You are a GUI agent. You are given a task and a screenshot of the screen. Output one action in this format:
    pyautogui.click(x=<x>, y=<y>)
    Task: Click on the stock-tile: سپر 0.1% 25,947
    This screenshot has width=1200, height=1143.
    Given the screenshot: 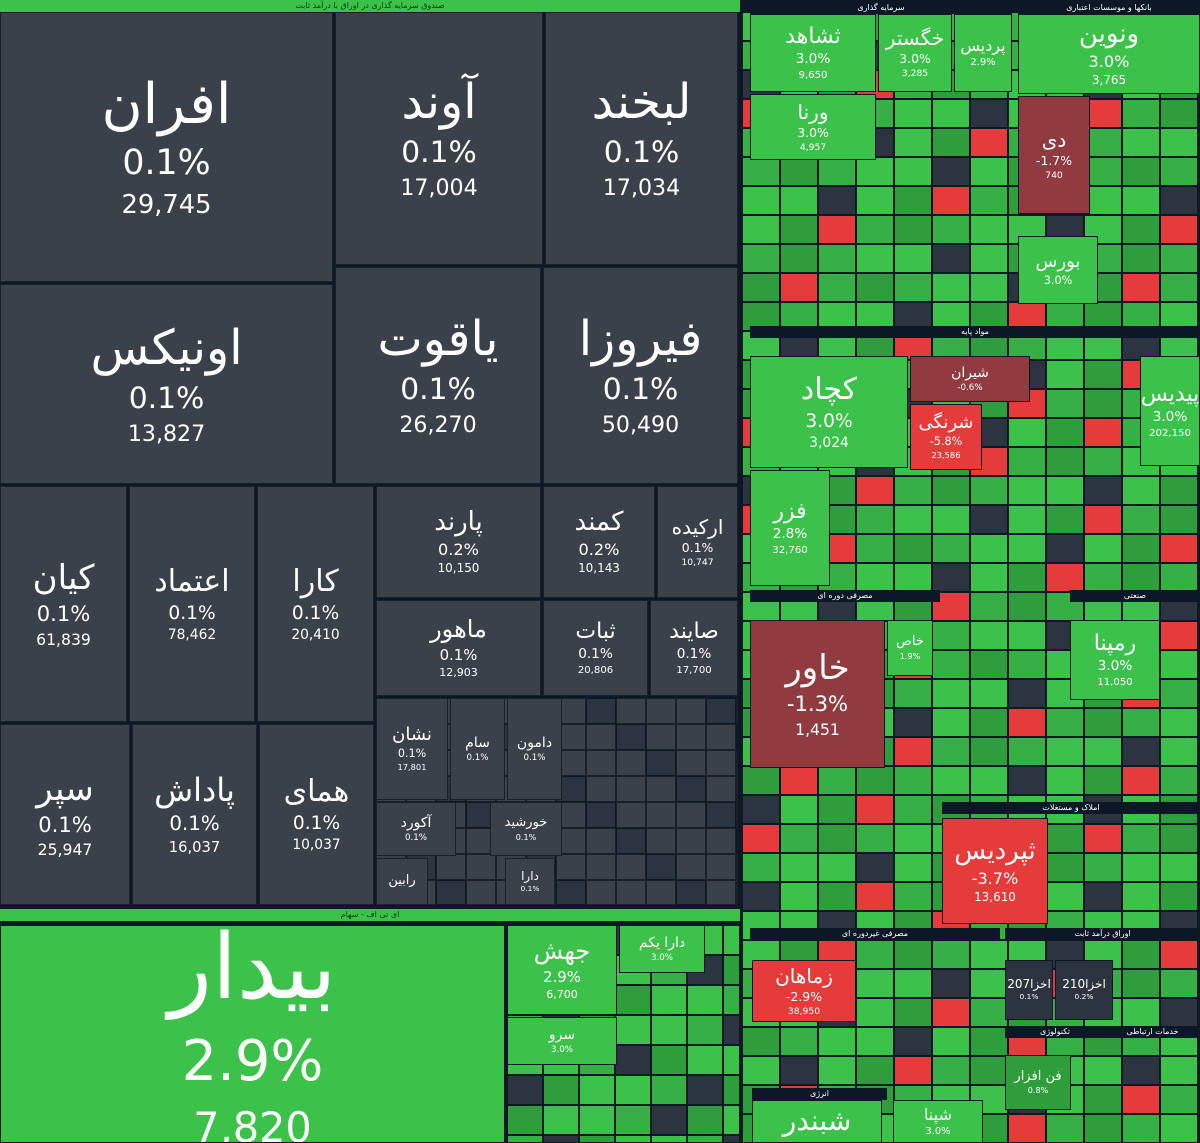 What is the action you would take?
    pyautogui.click(x=65, y=814)
    